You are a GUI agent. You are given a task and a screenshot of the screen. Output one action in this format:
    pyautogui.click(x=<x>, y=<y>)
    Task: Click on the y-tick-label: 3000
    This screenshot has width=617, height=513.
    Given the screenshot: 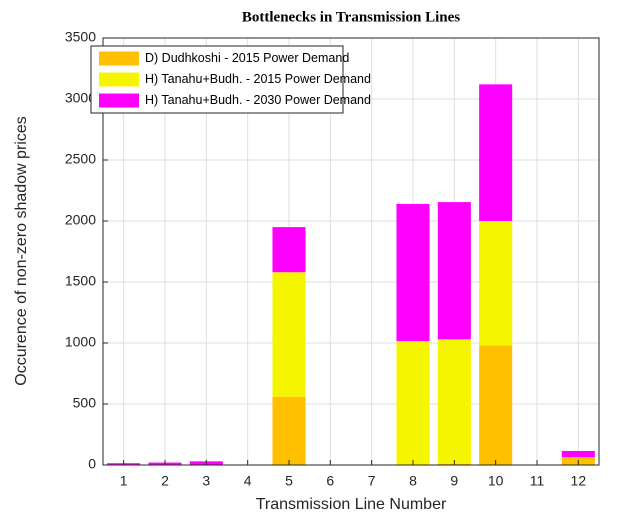 What is the action you would take?
    pyautogui.click(x=80, y=98)
    